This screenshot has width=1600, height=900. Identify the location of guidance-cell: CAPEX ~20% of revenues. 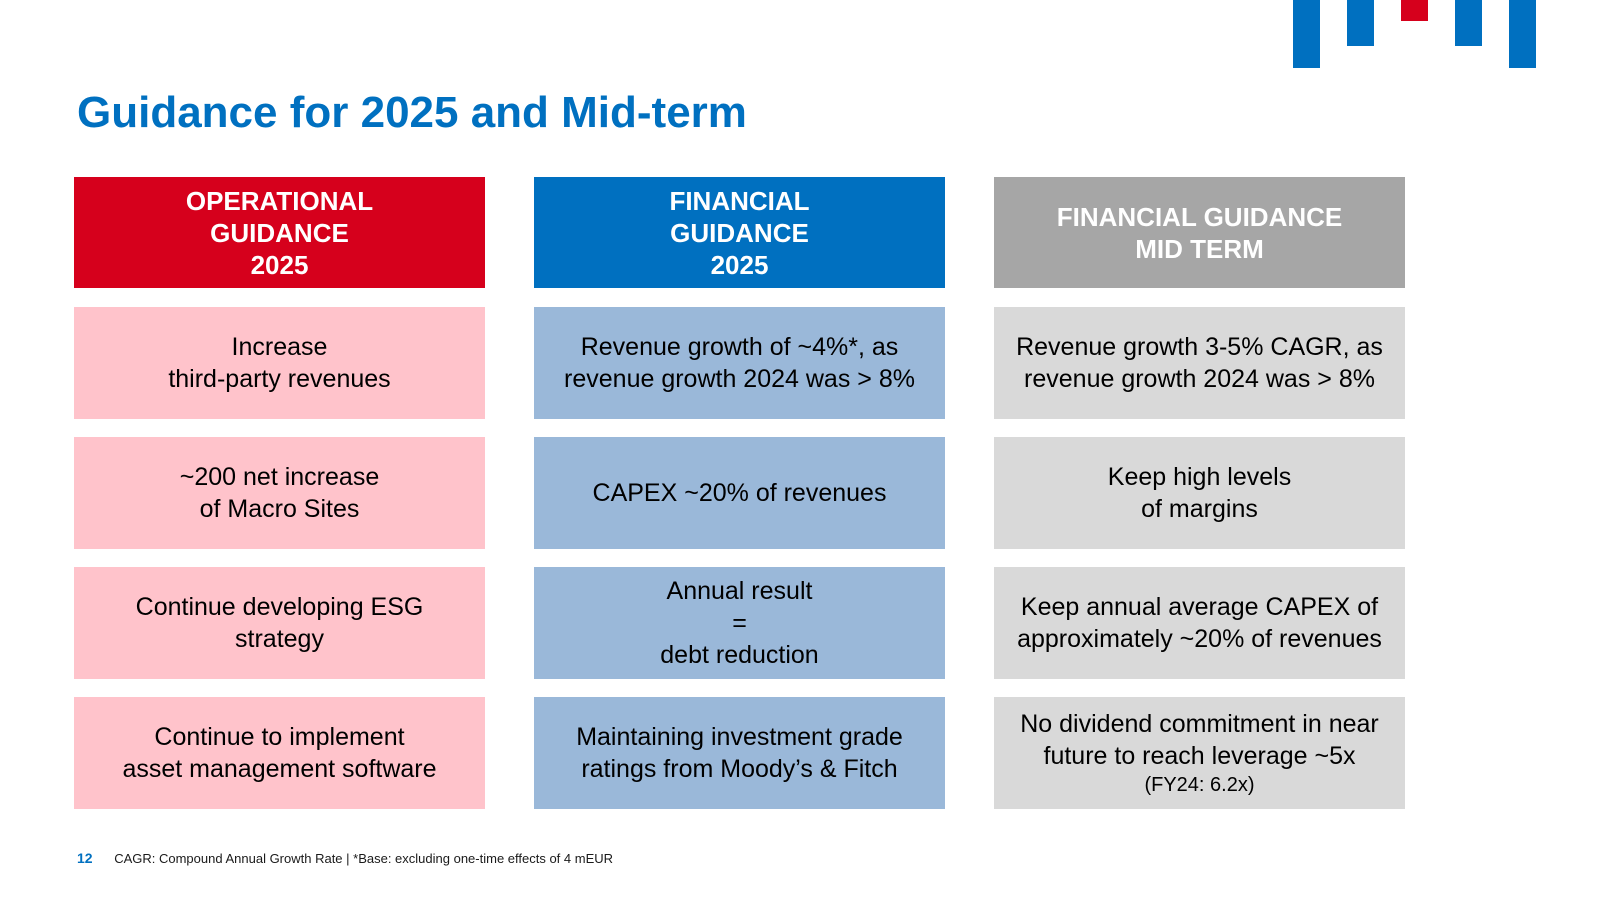
(739, 493).